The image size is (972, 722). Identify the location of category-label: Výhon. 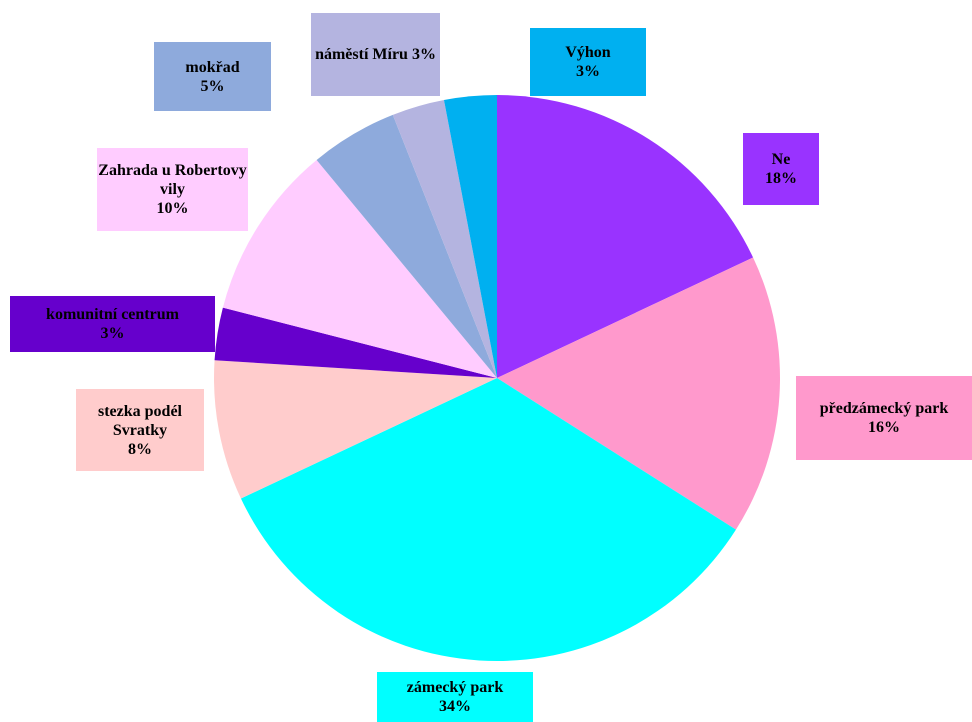
(588, 52).